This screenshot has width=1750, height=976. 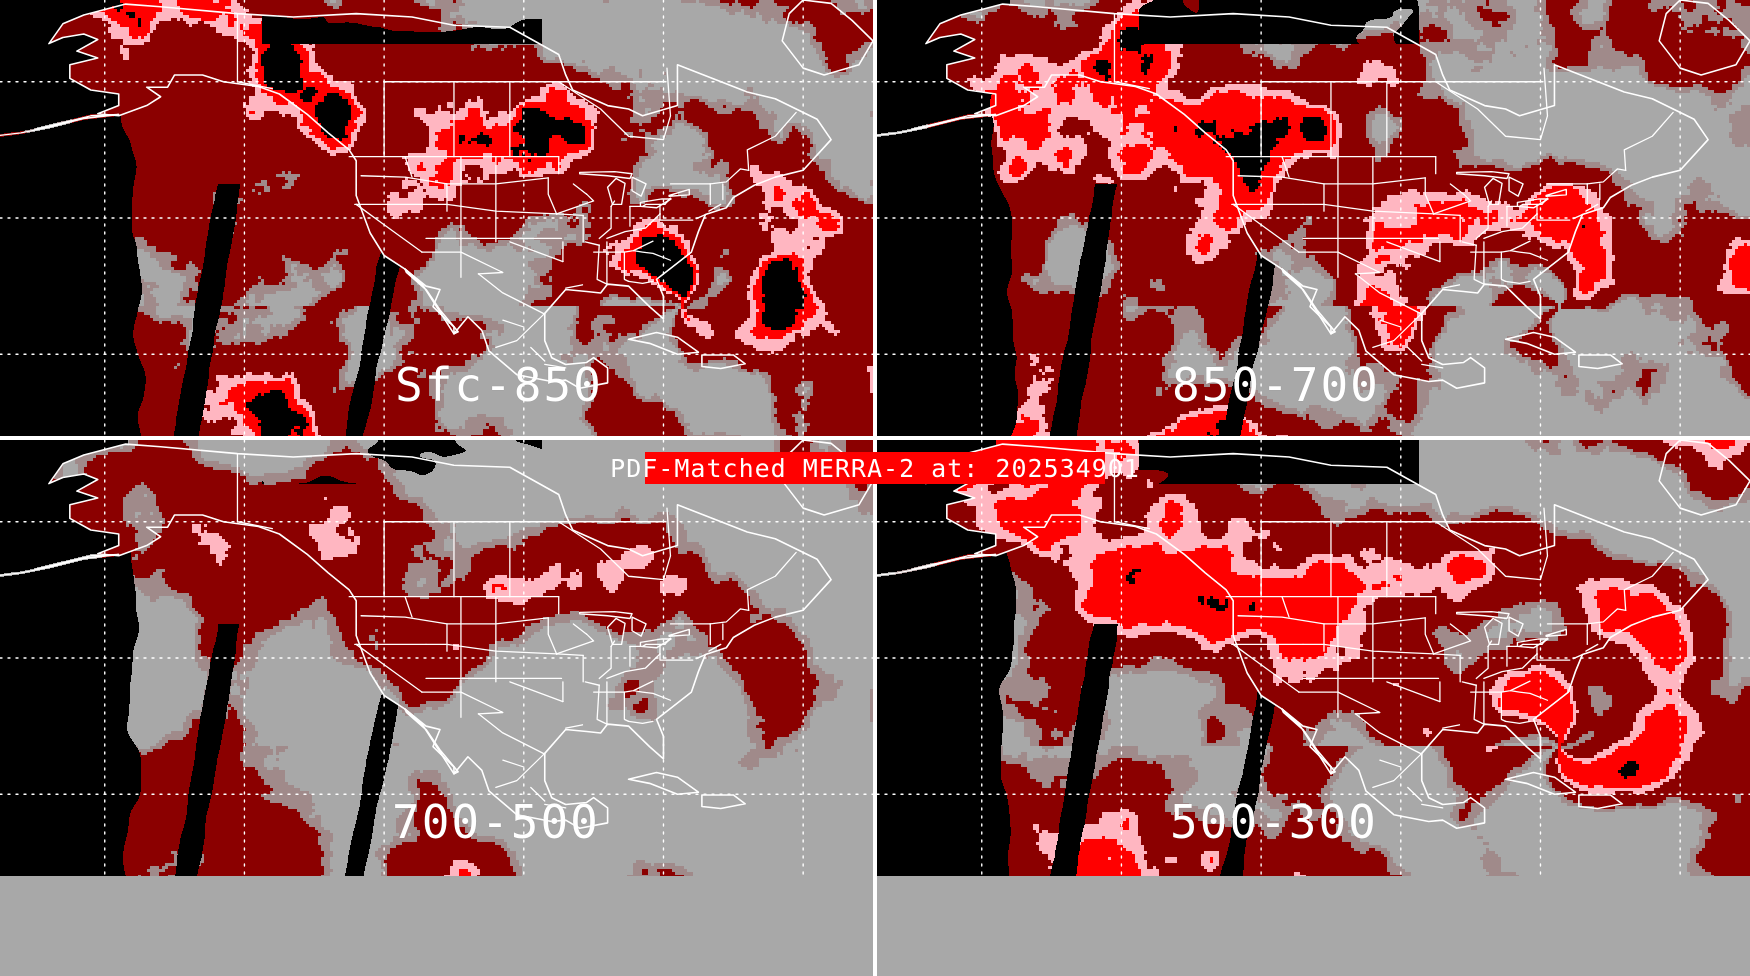 I want to click on panel-divider-vertical, so click(x=875, y=488).